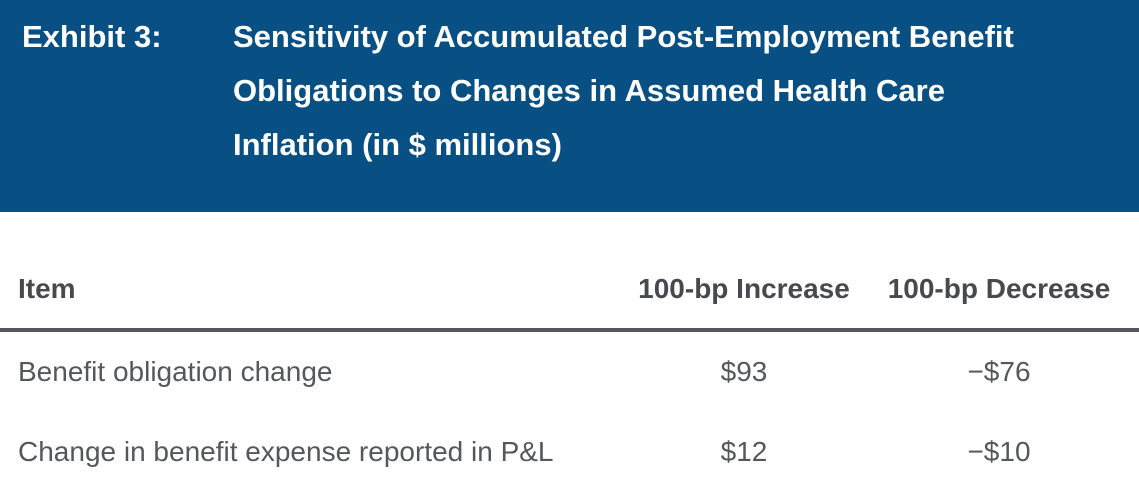 The width and height of the screenshot is (1139, 488). What do you see at coordinates (397, 144) in the screenshot?
I see `exhibit-title-line-3: Inflation (in $ millions)` at bounding box center [397, 144].